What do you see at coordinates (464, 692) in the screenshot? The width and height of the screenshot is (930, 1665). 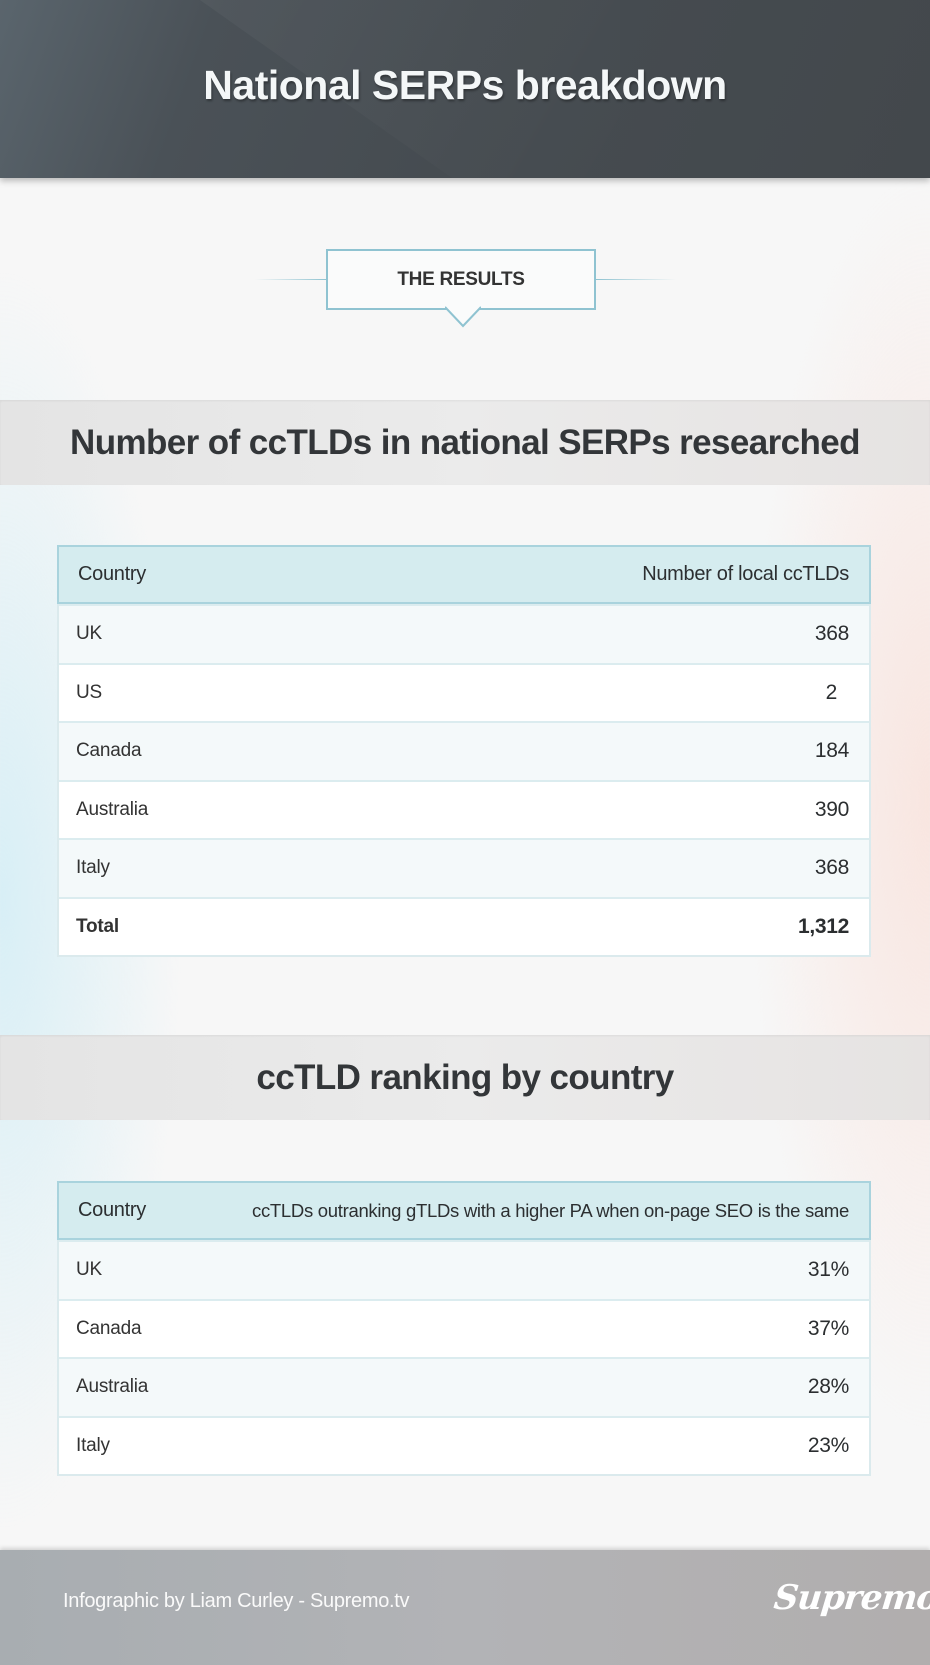 I see `table-row: US 2` at bounding box center [464, 692].